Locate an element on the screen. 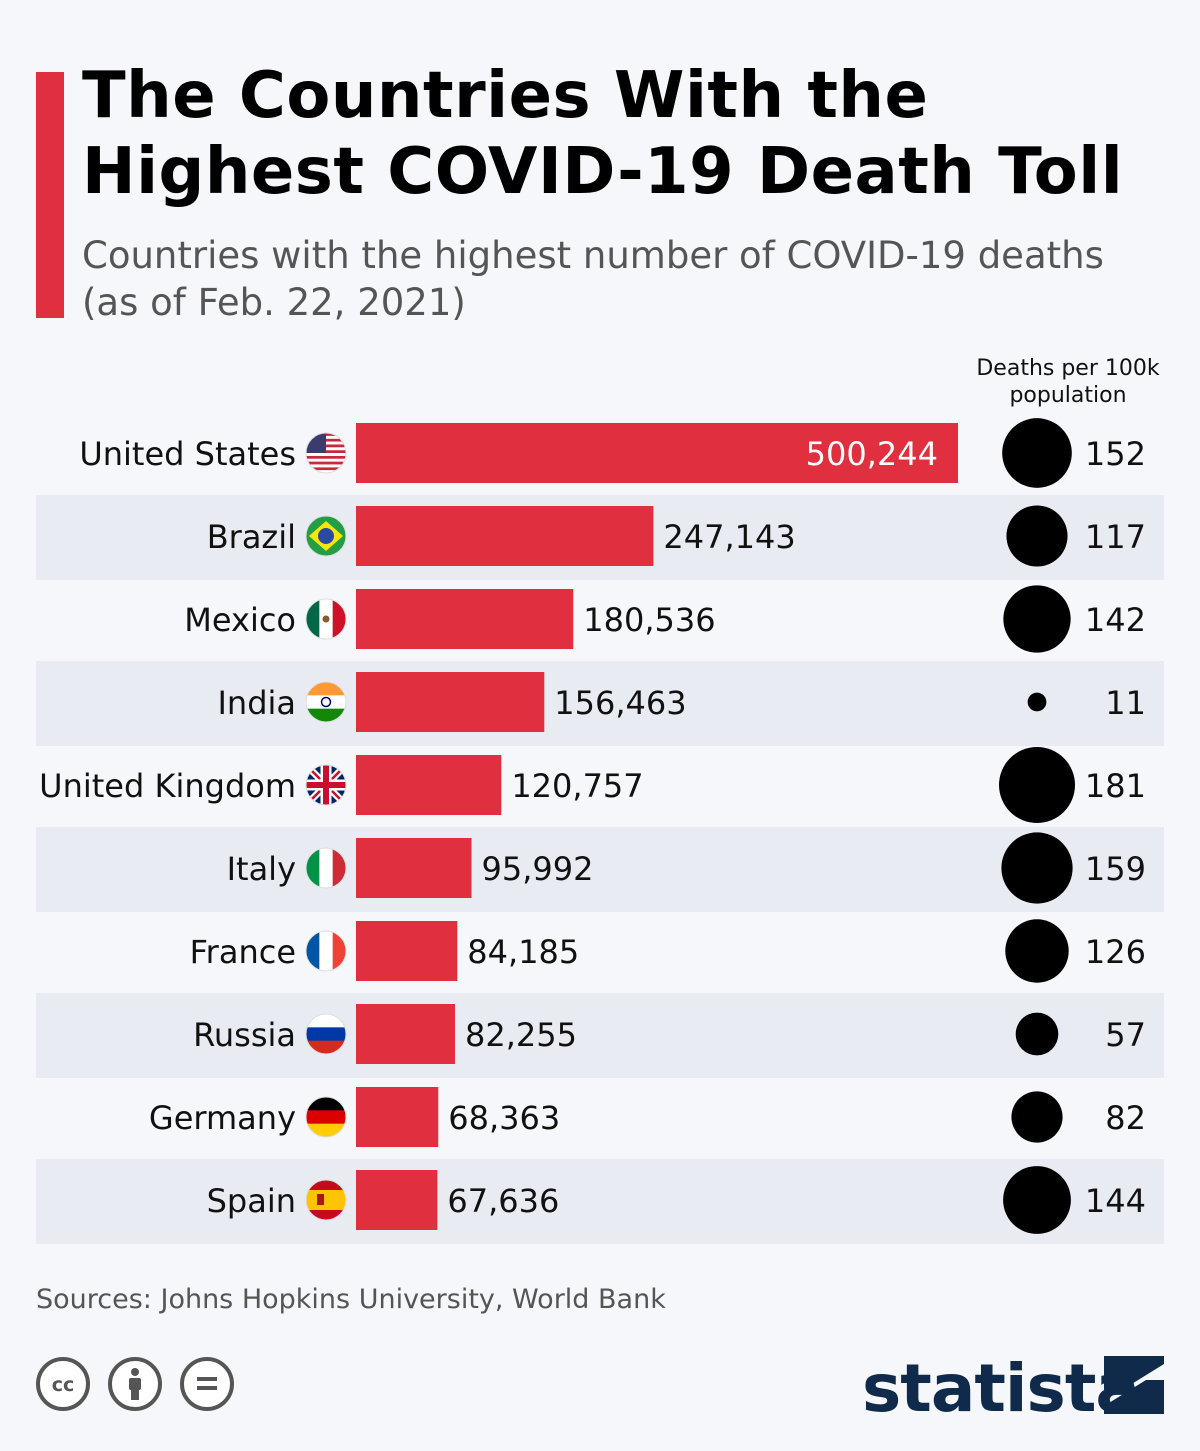  uk-flag-icon-border is located at coordinates (326, 785).